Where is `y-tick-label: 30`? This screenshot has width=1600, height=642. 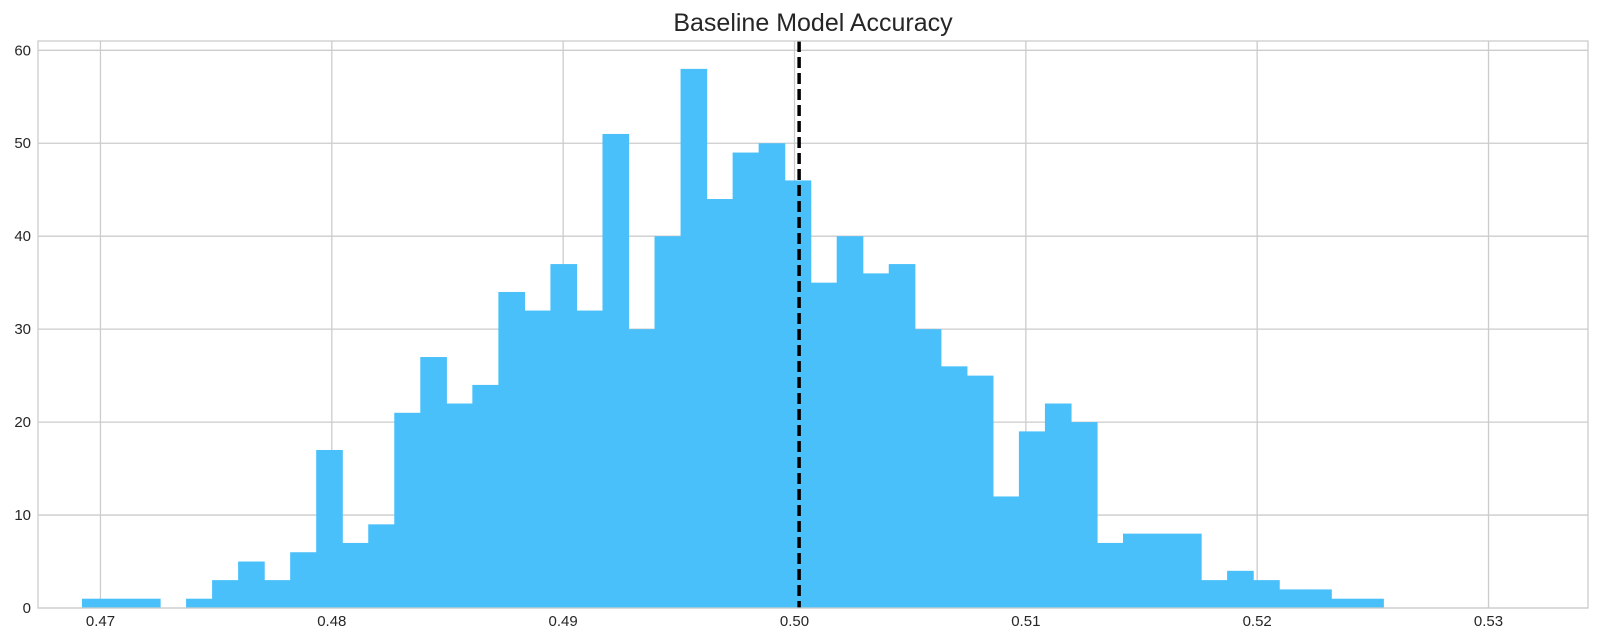
y-tick-label: 30 is located at coordinates (22, 329).